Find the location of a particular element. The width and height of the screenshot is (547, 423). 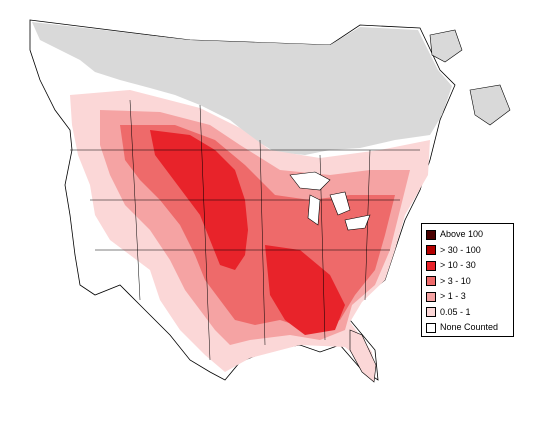

island-florida is located at coordinates (363, 356).